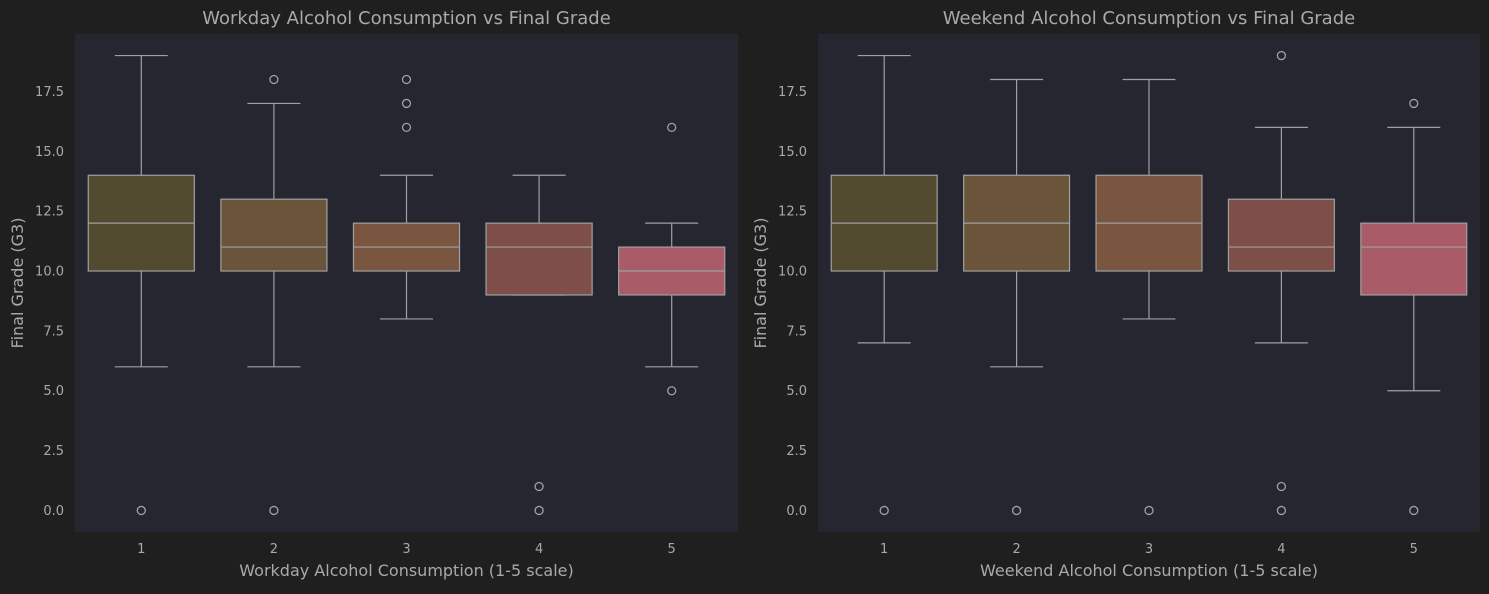 This screenshot has height=594, width=1489. I want to click on x-axis-label: Workday Alcohol Consumption (1-5 scale), so click(406, 570).